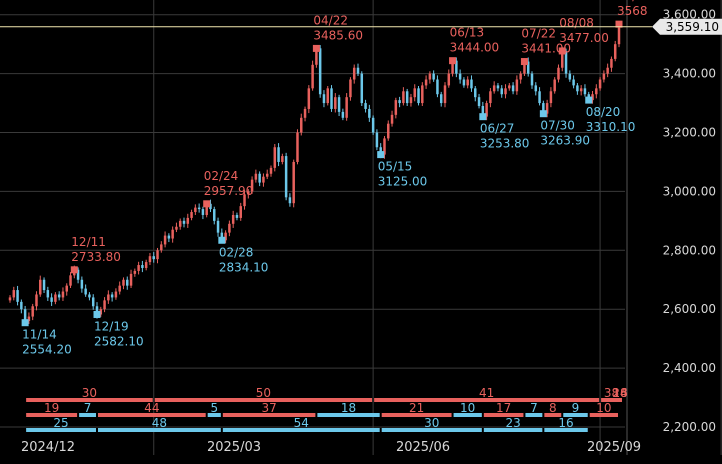  I want to click on x-tick-label: 2024/12, so click(48, 447).